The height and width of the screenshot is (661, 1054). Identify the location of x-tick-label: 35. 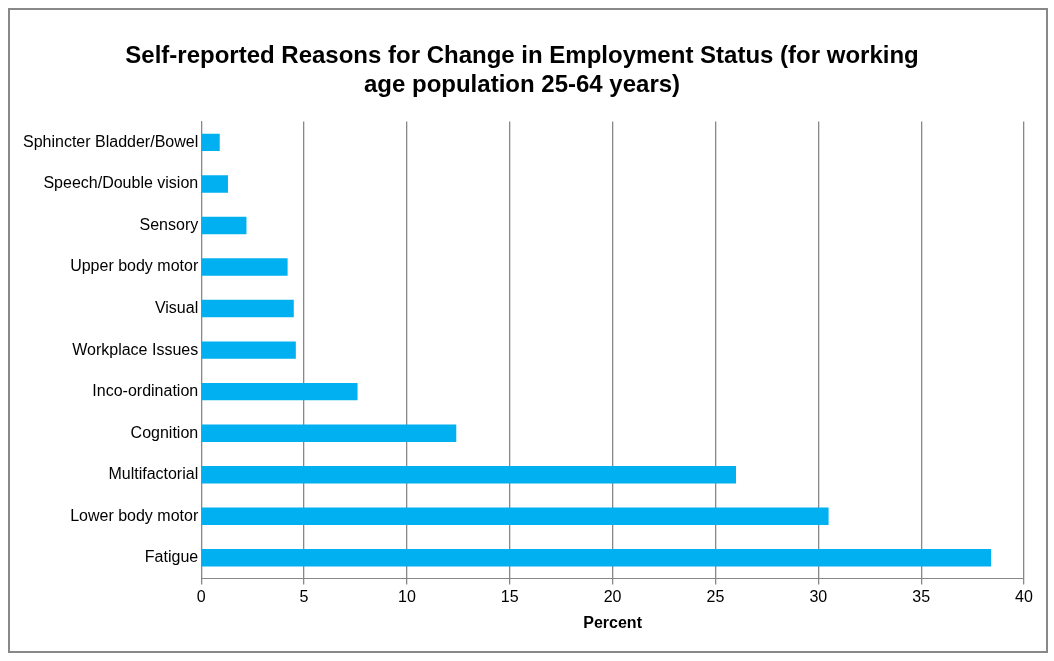
(921, 596).